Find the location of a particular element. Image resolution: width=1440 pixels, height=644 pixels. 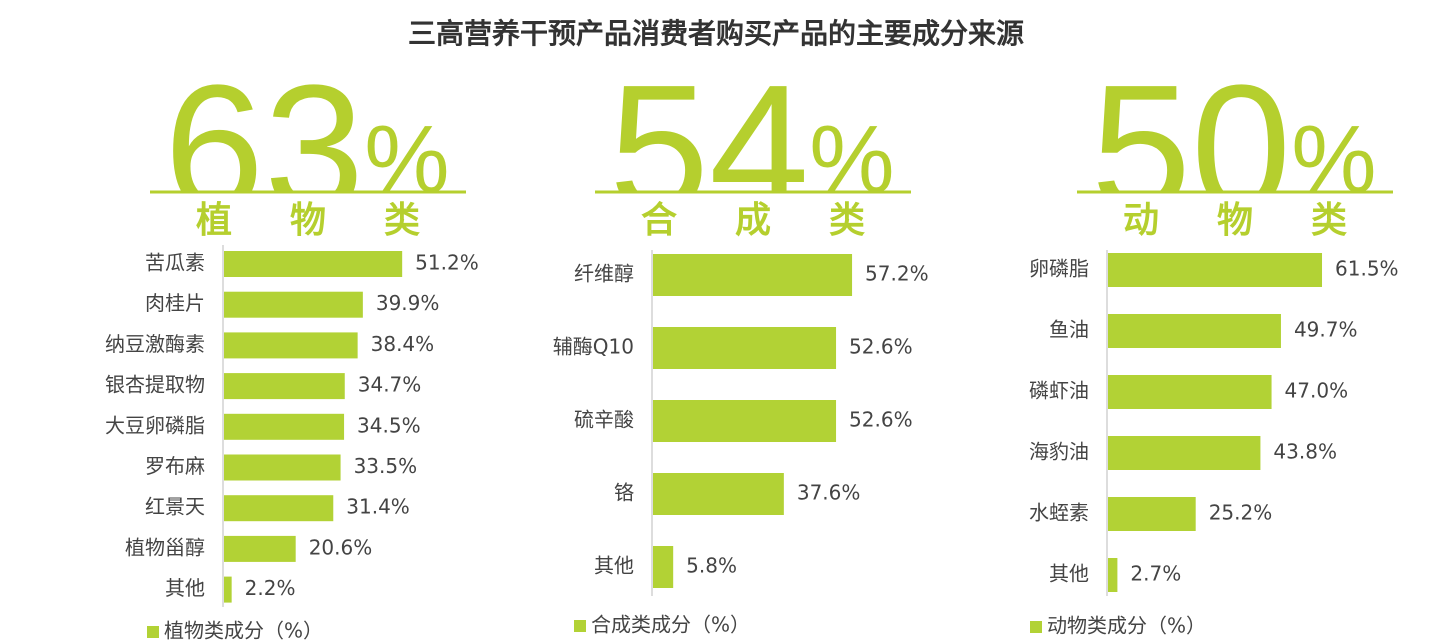

value-label: 31.4% is located at coordinates (378, 507).